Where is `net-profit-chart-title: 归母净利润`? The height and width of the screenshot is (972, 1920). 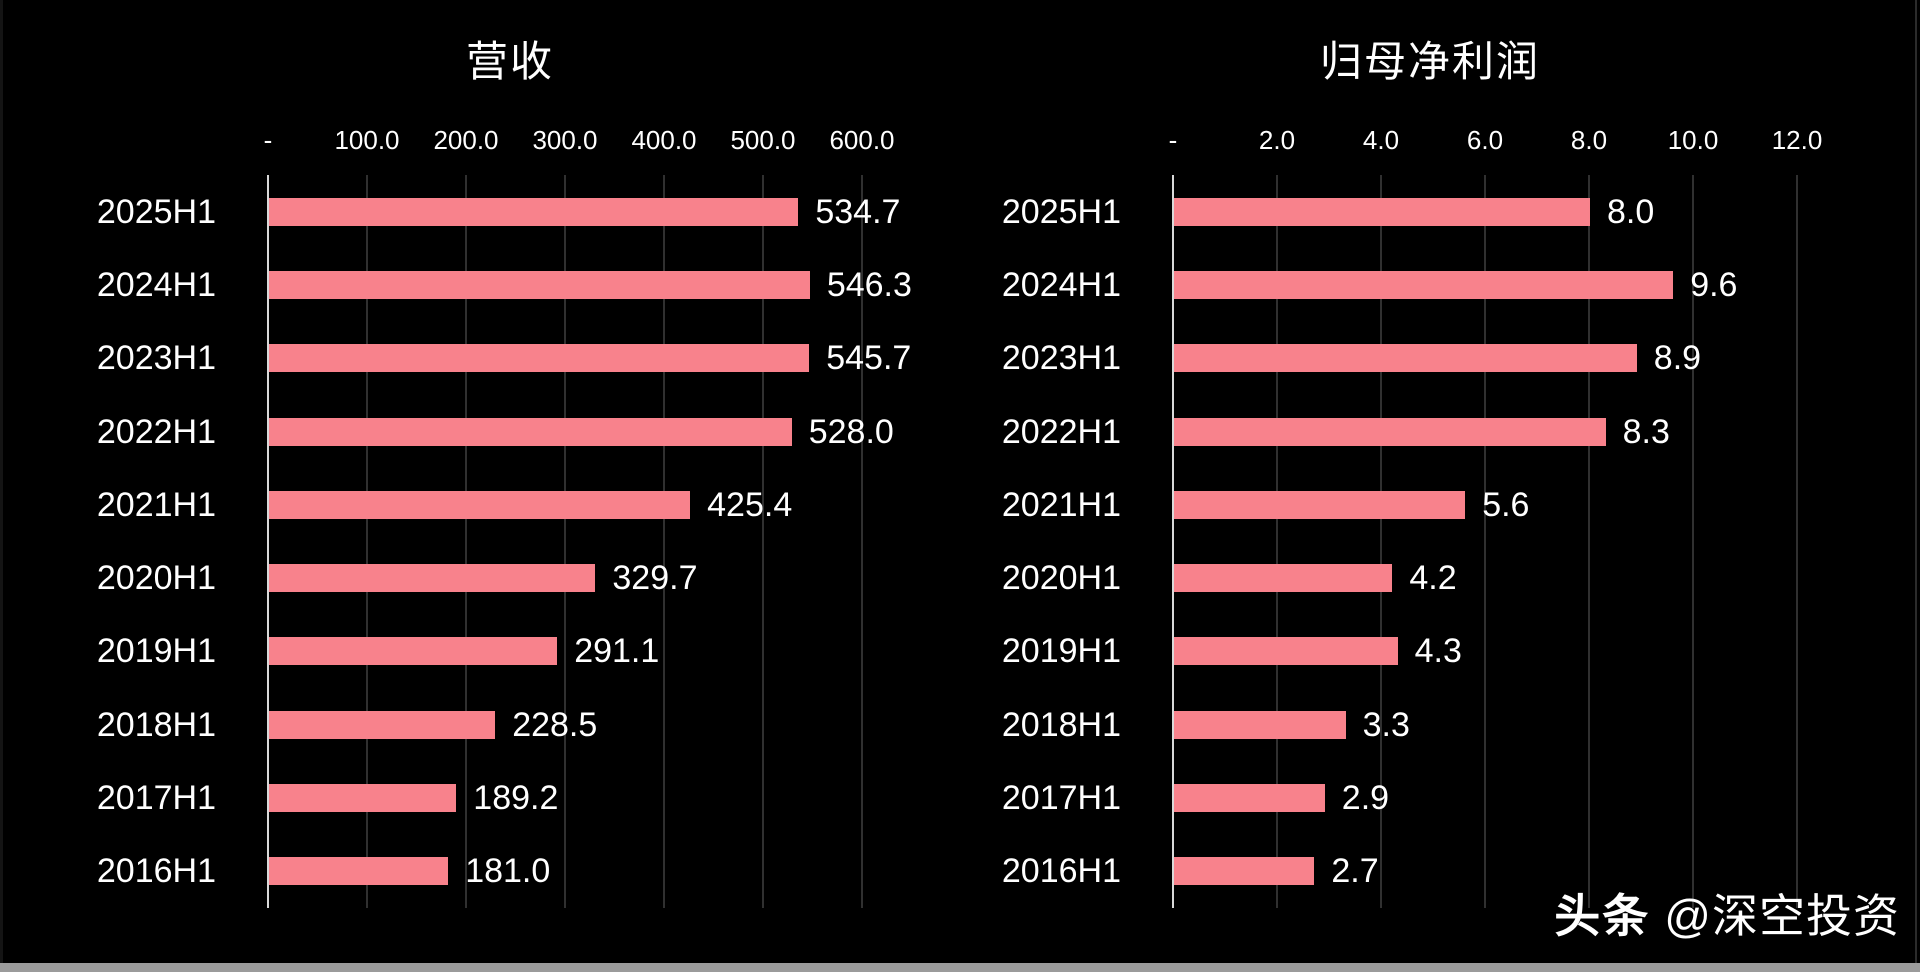
net-profit-chart-title: 归母净利润 is located at coordinates (1429, 61).